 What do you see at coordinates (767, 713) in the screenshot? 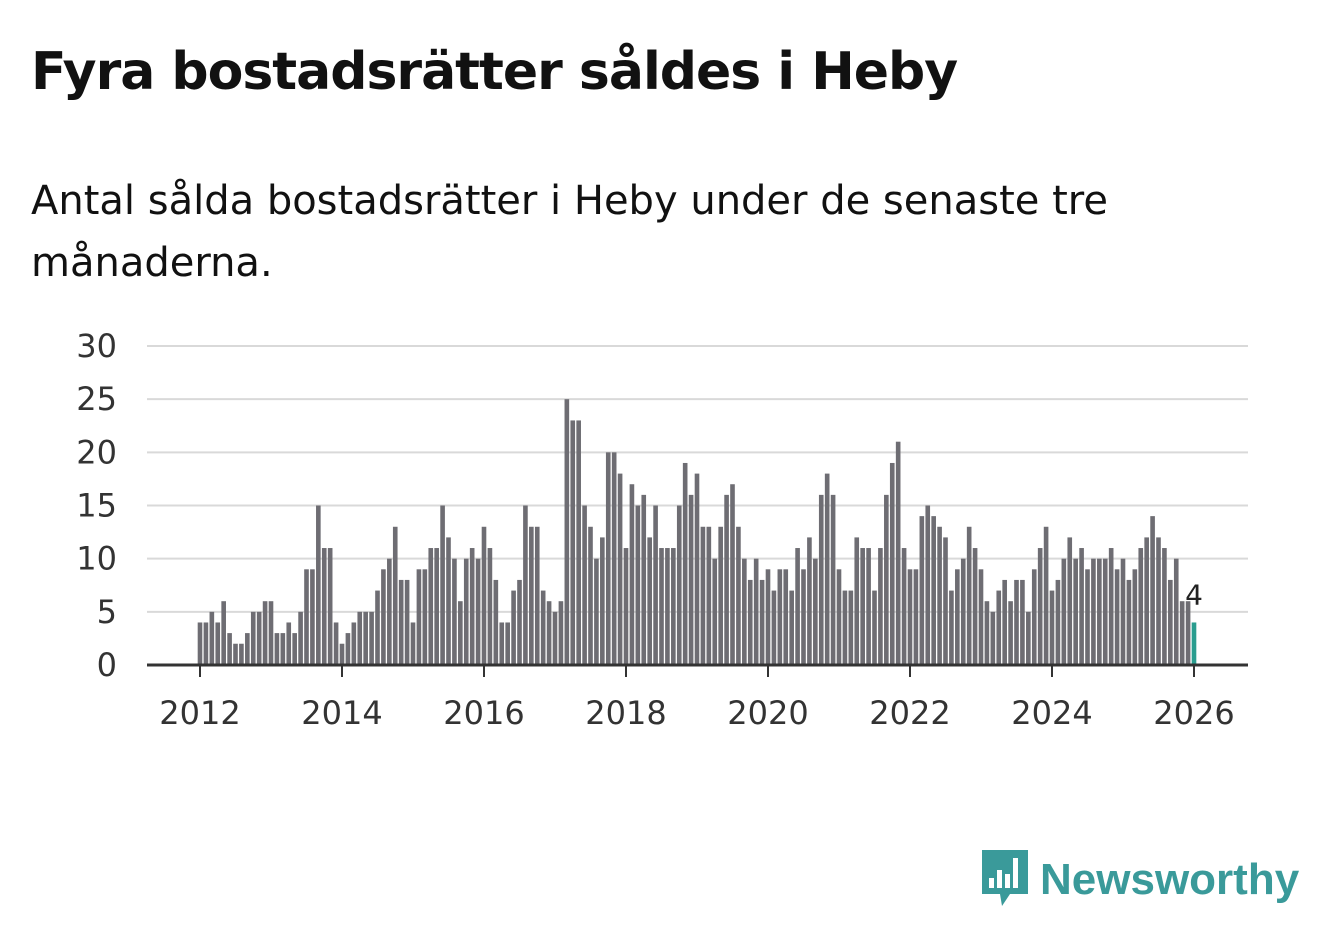
I see `x-tick-label: 2020` at bounding box center [767, 713].